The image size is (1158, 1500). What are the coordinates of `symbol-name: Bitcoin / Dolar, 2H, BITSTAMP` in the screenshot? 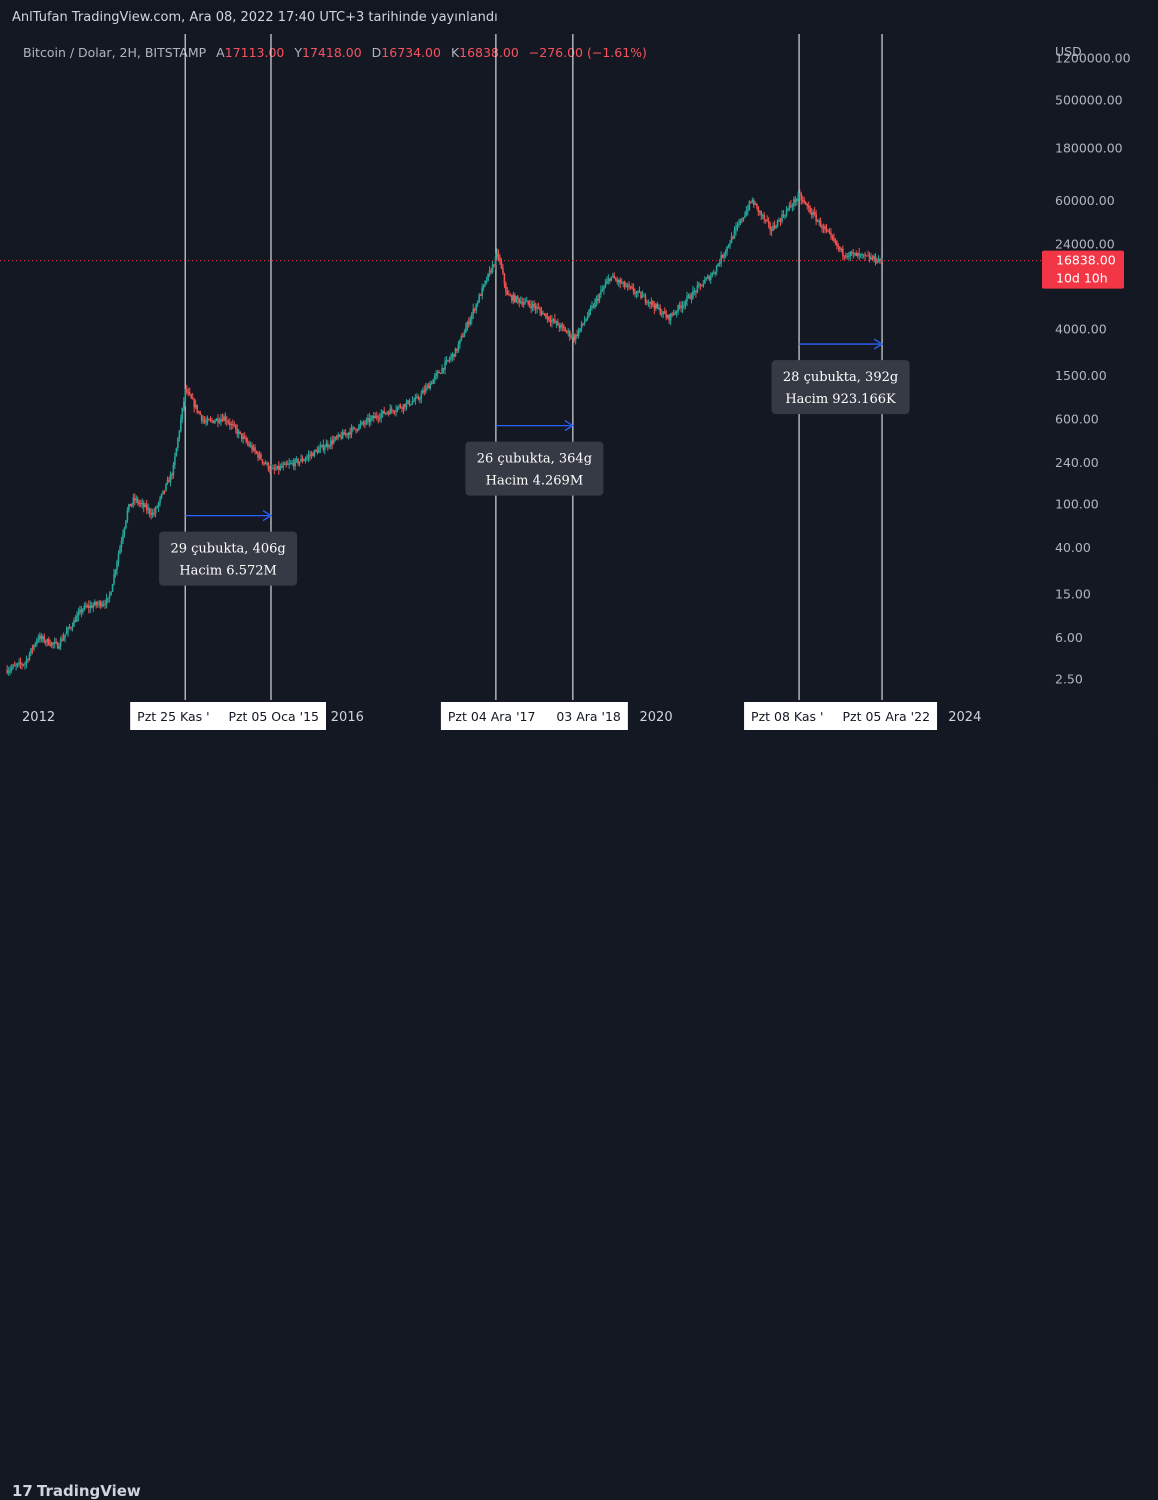 It's located at (115, 52).